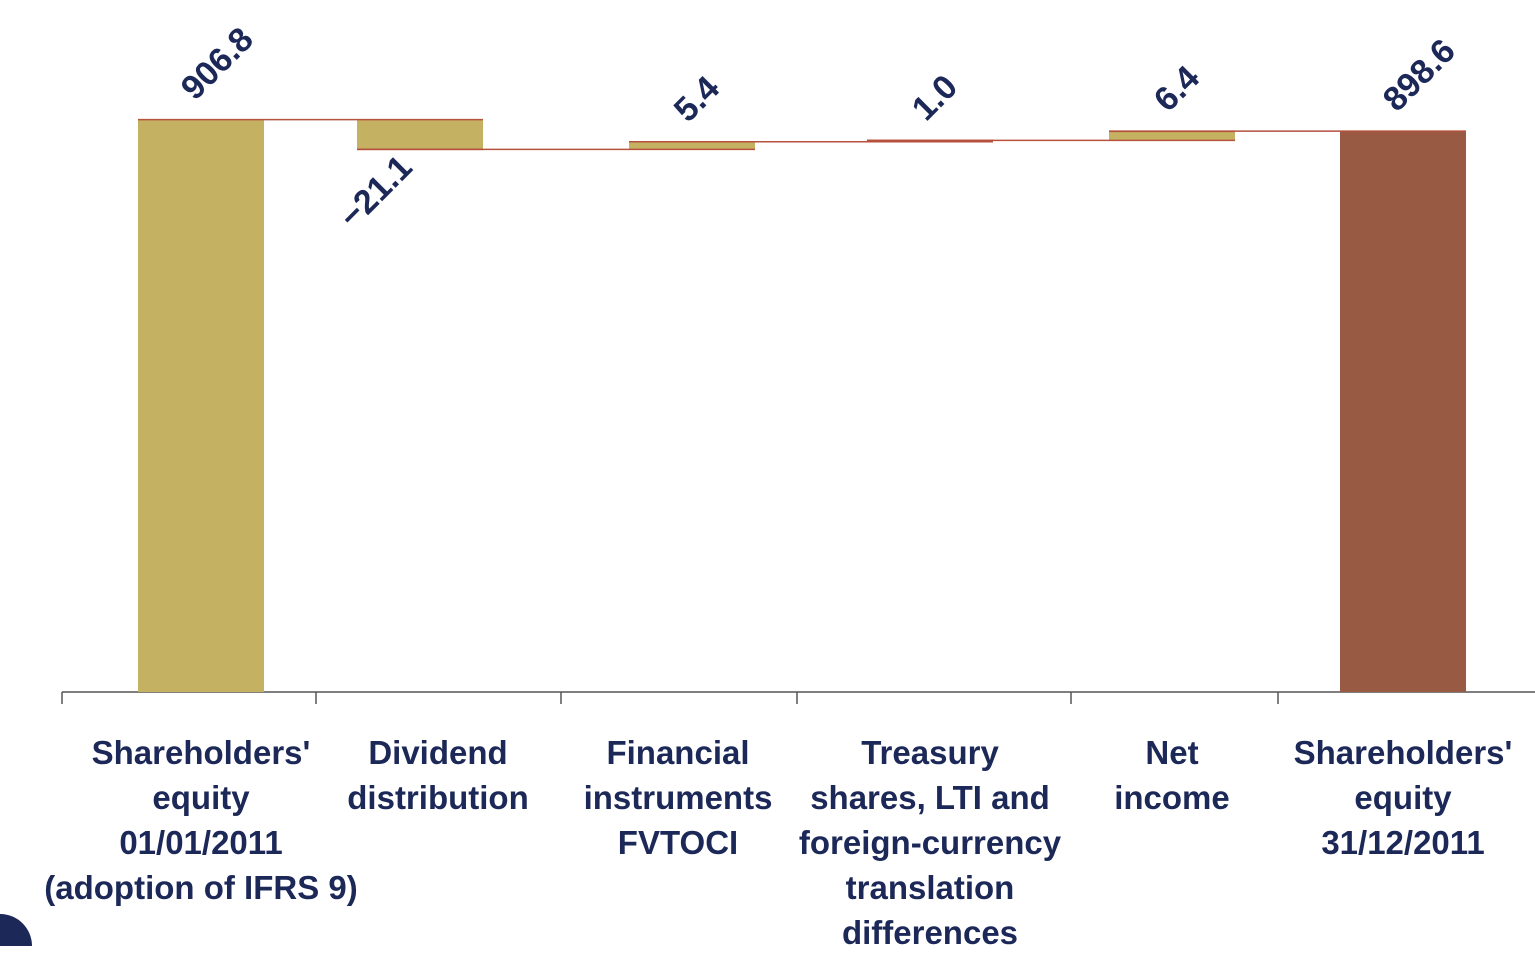 The width and height of the screenshot is (1535, 955). Describe the element at coordinates (1172, 775) in the screenshot. I see `x-tick-label: Net income` at that location.